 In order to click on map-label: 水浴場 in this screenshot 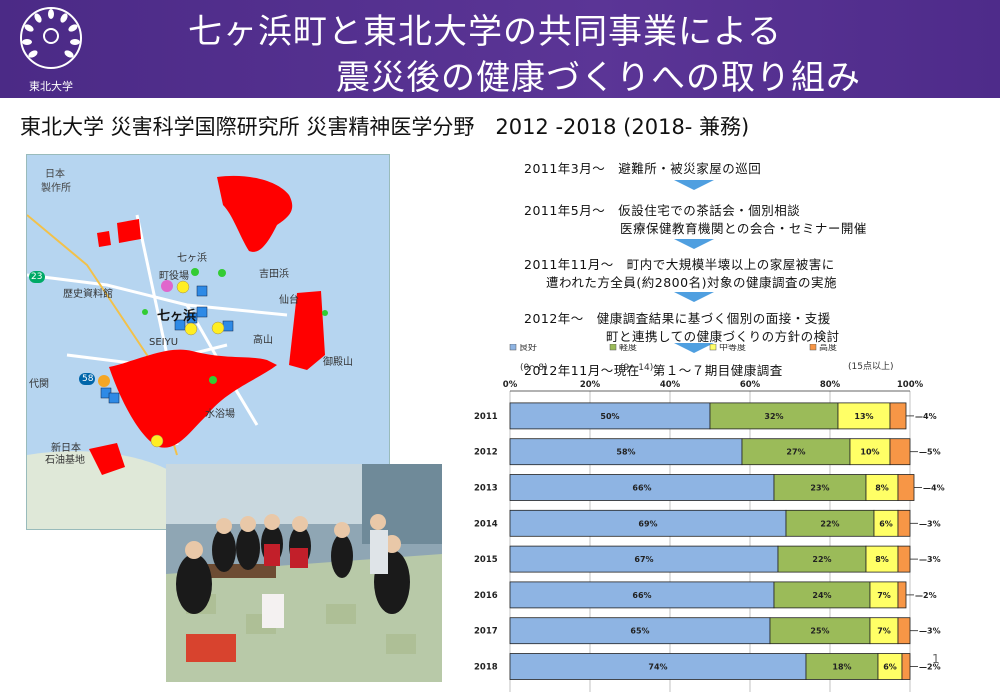, I will do `click(220, 414)`.